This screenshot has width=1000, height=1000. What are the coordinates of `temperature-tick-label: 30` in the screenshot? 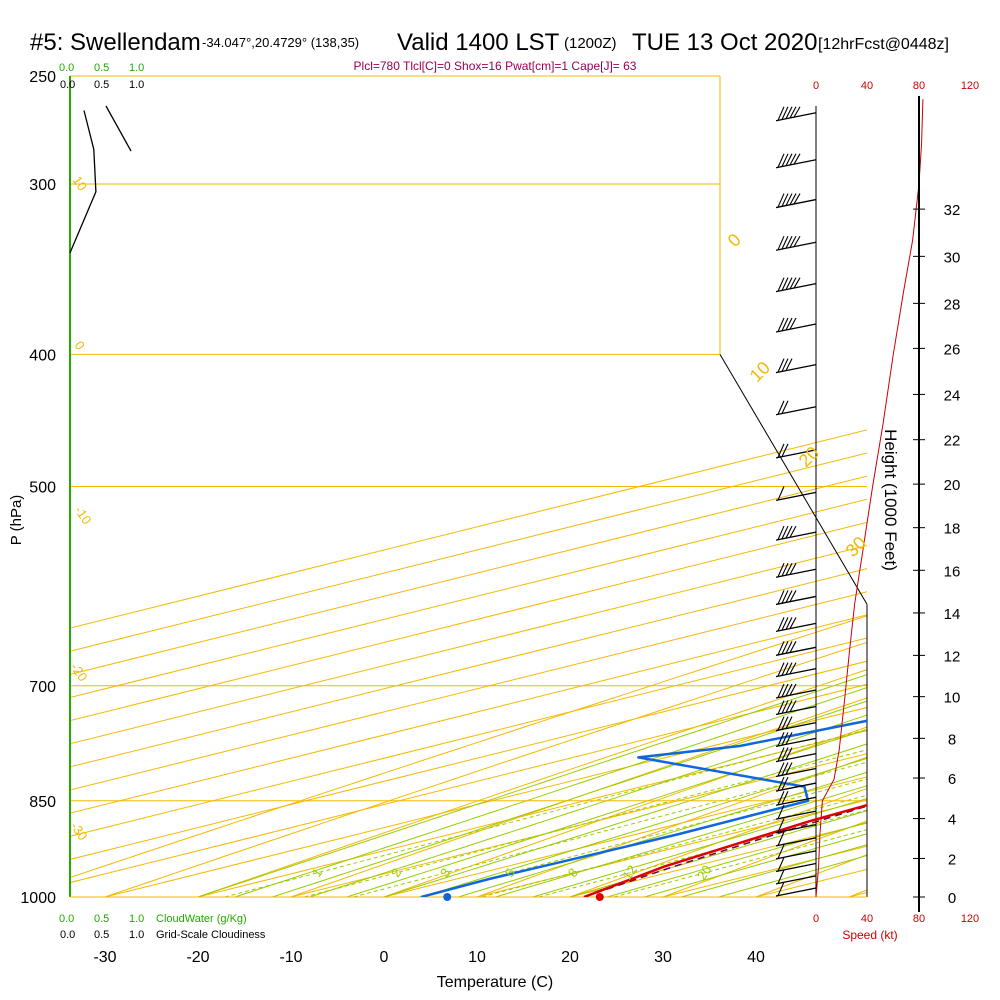 It's located at (663, 957).